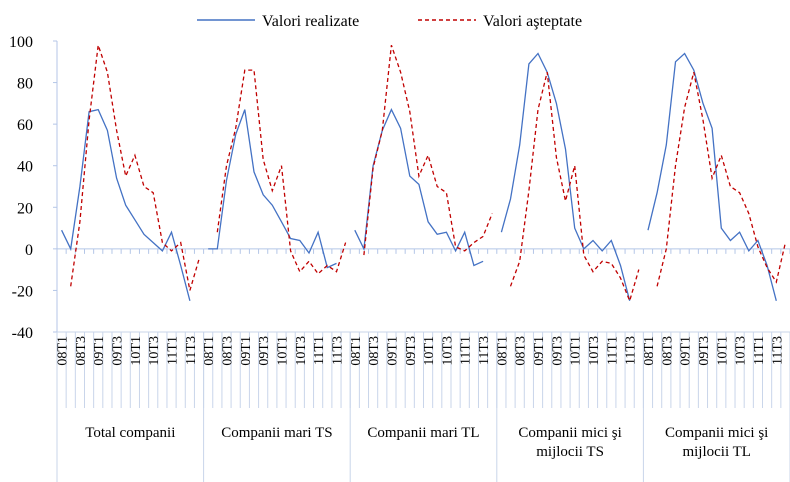 This screenshot has width=790, height=482. What do you see at coordinates (25, 125) in the screenshot?
I see `y-tick-label: 60` at bounding box center [25, 125].